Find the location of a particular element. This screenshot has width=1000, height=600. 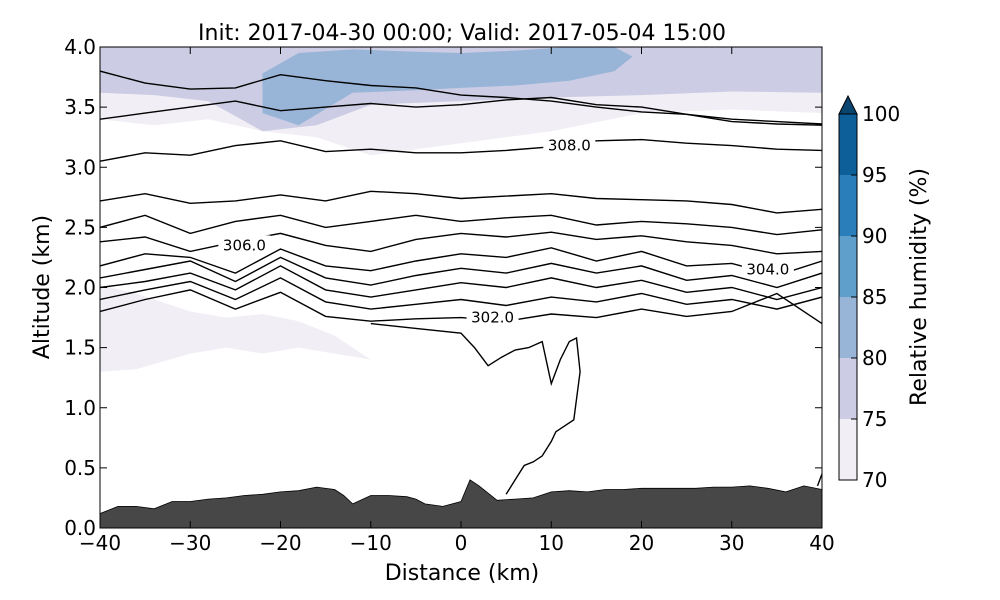

y-tick-label: 0.5 is located at coordinates (80, 468).